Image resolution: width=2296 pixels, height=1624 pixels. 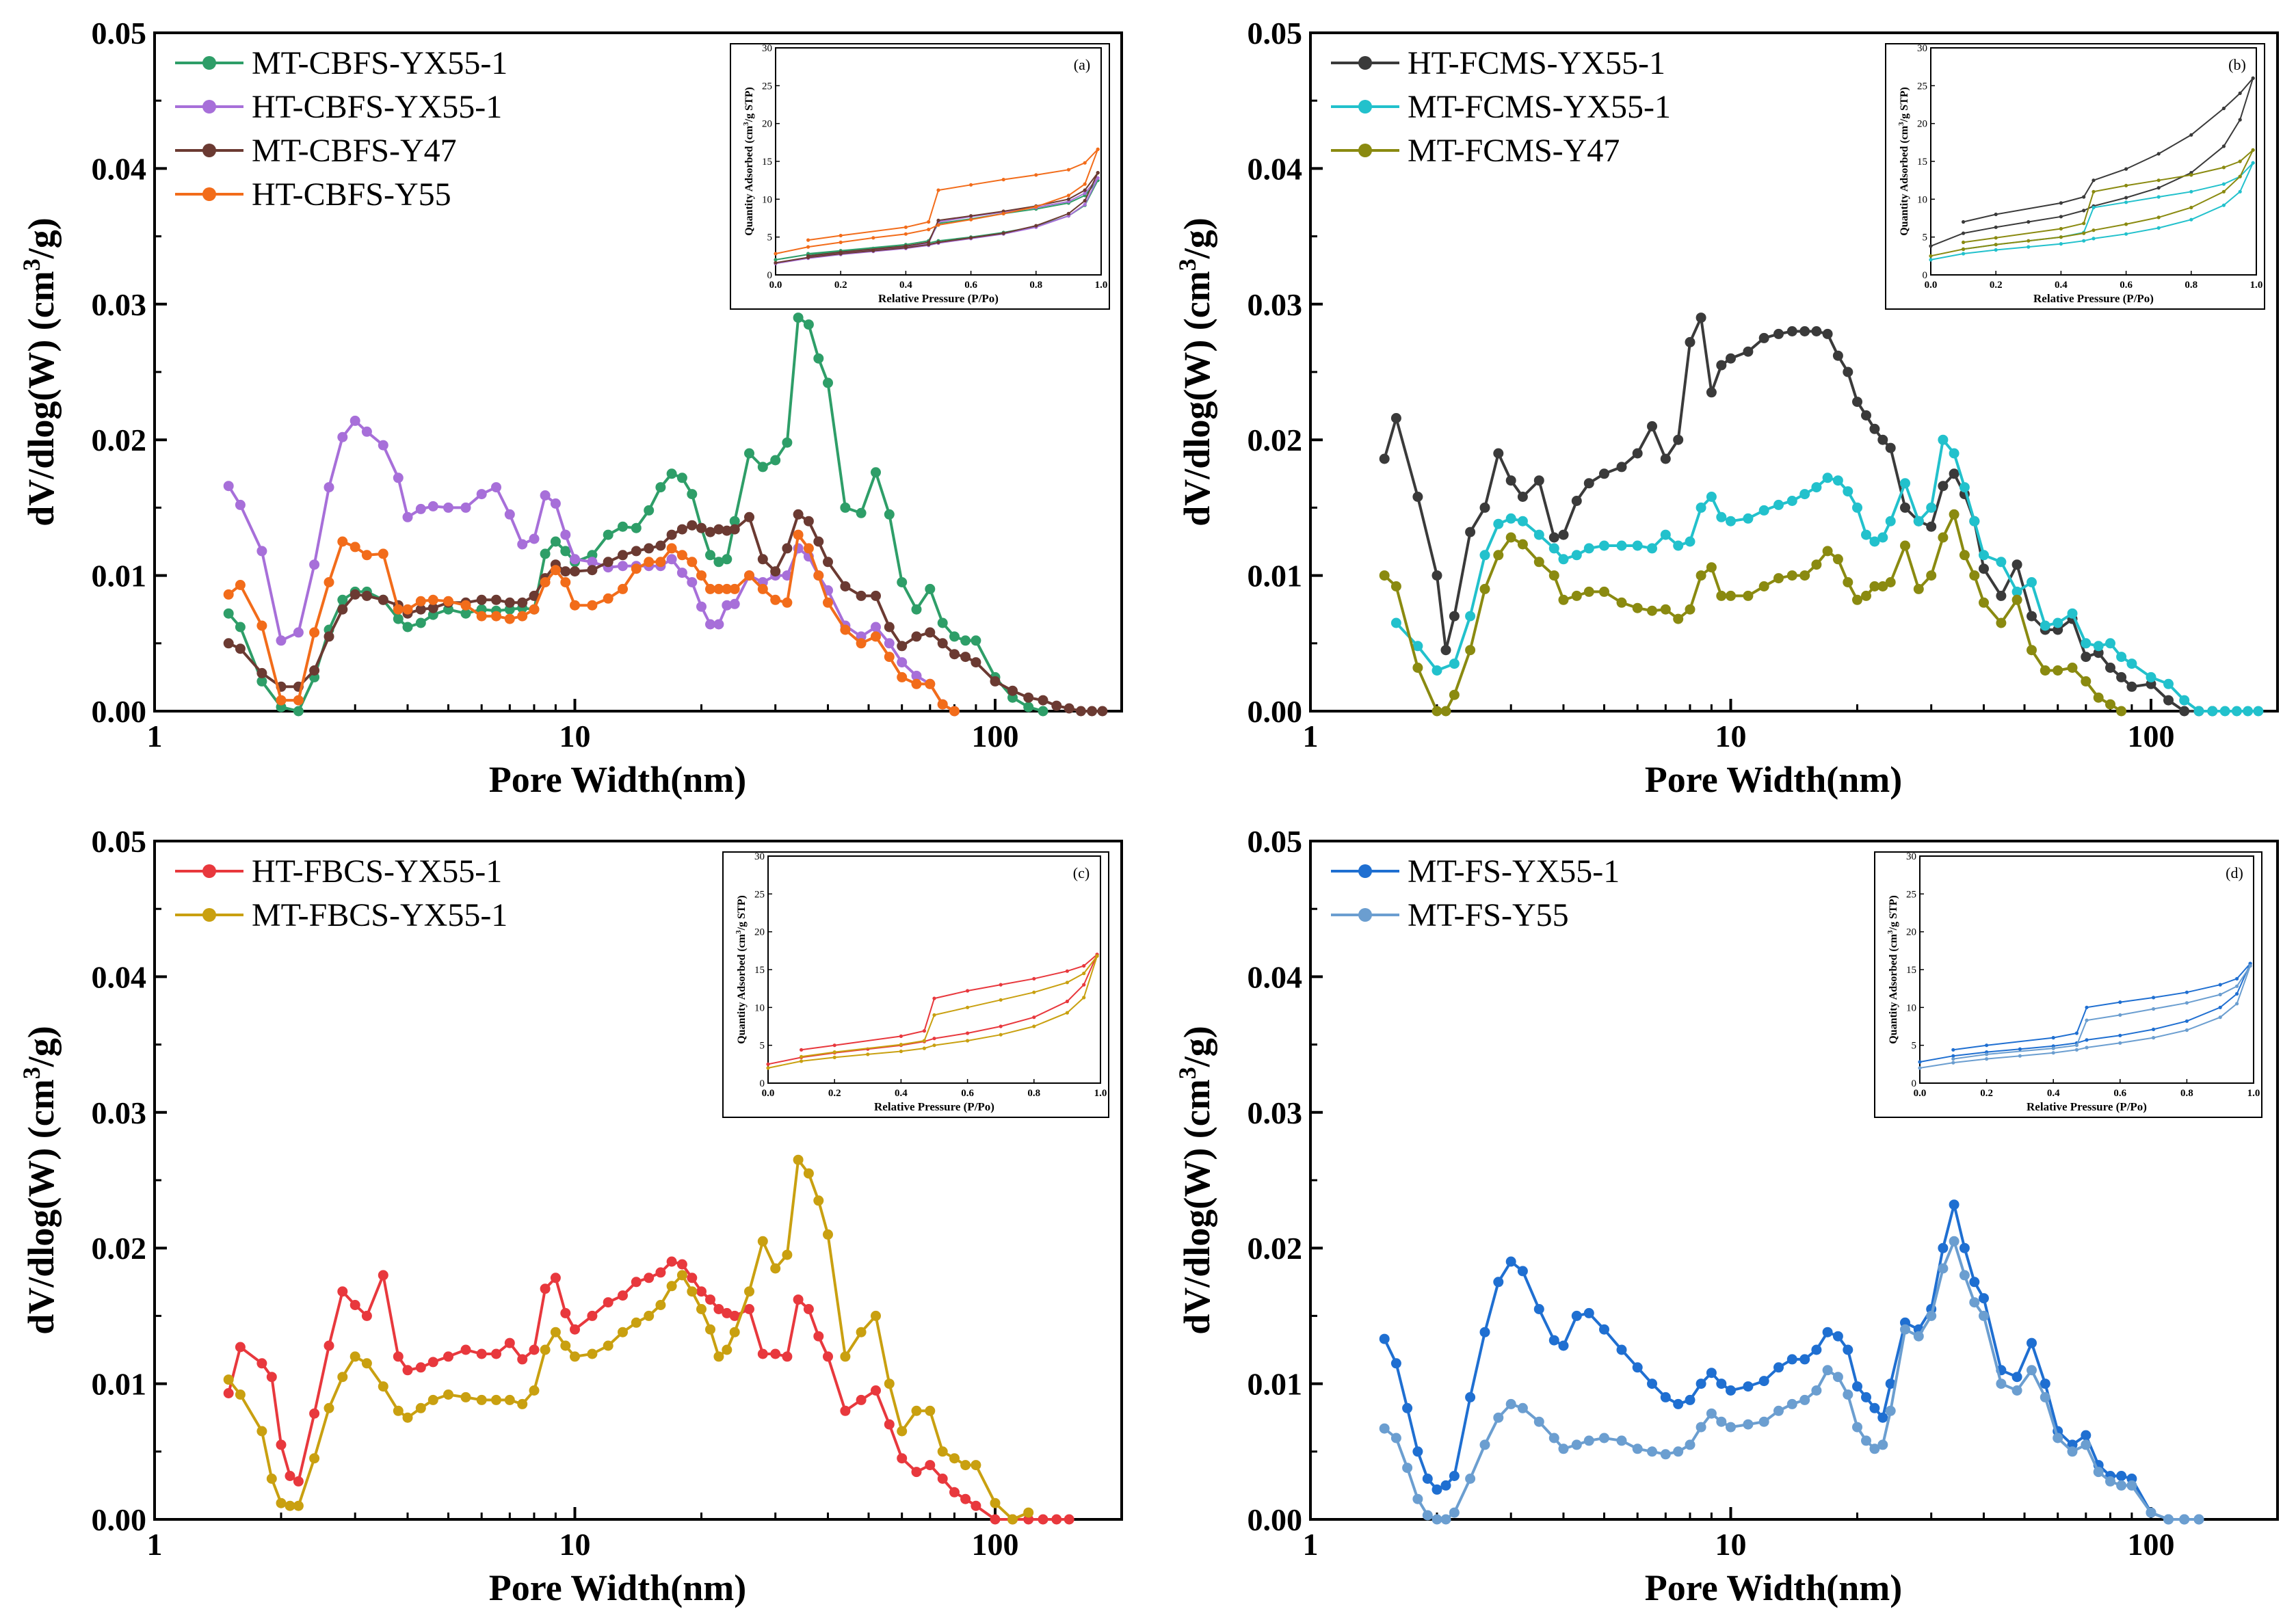 I want to click on inset-y-tick-label: 0, so click(x=762, y=1083).